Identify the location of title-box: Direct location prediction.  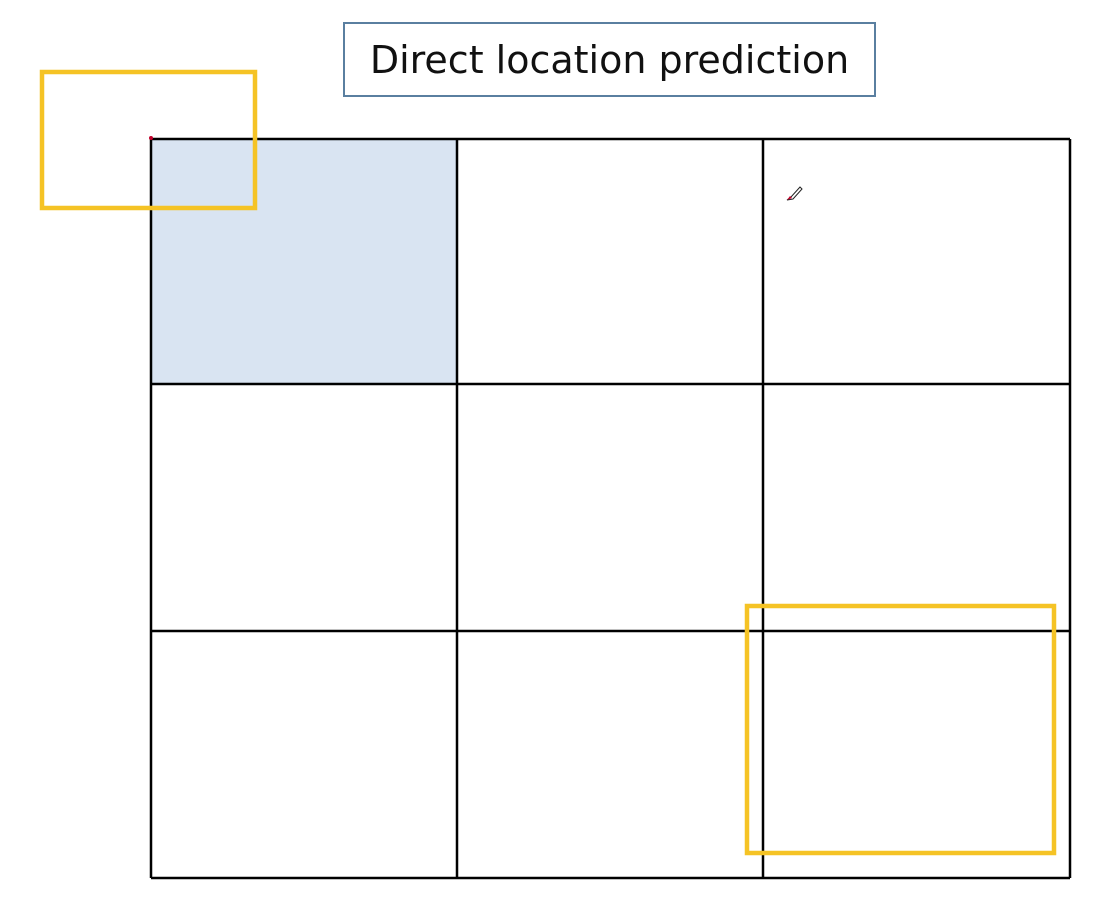
(609, 59).